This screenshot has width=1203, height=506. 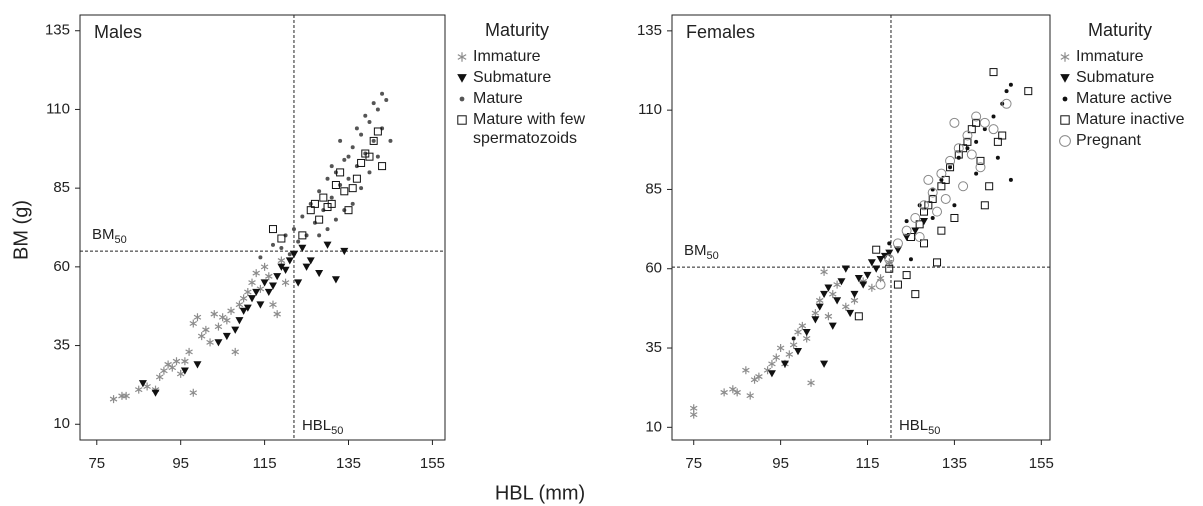 What do you see at coordinates (61, 187) in the screenshot?
I see `y-tick-label: 85` at bounding box center [61, 187].